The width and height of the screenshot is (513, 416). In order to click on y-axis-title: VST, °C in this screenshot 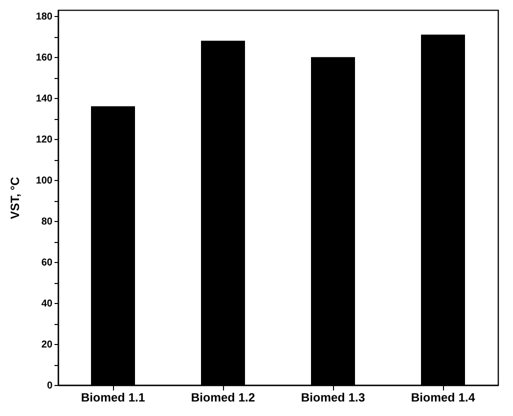, I will do `click(15, 198)`.